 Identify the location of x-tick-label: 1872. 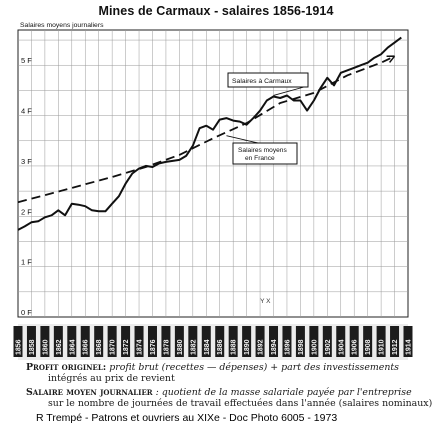
(126, 347).